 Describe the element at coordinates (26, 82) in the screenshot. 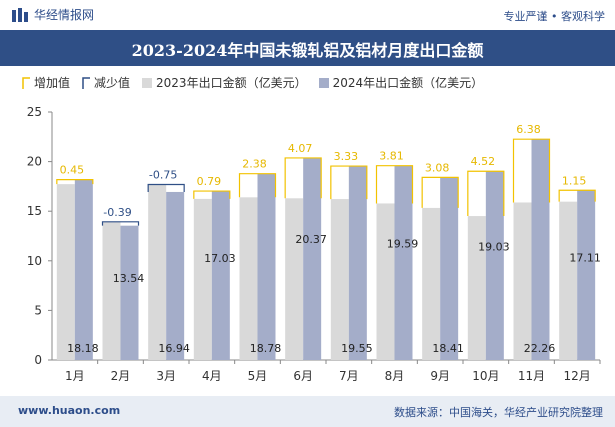

I see `legend-increase-icon` at that location.